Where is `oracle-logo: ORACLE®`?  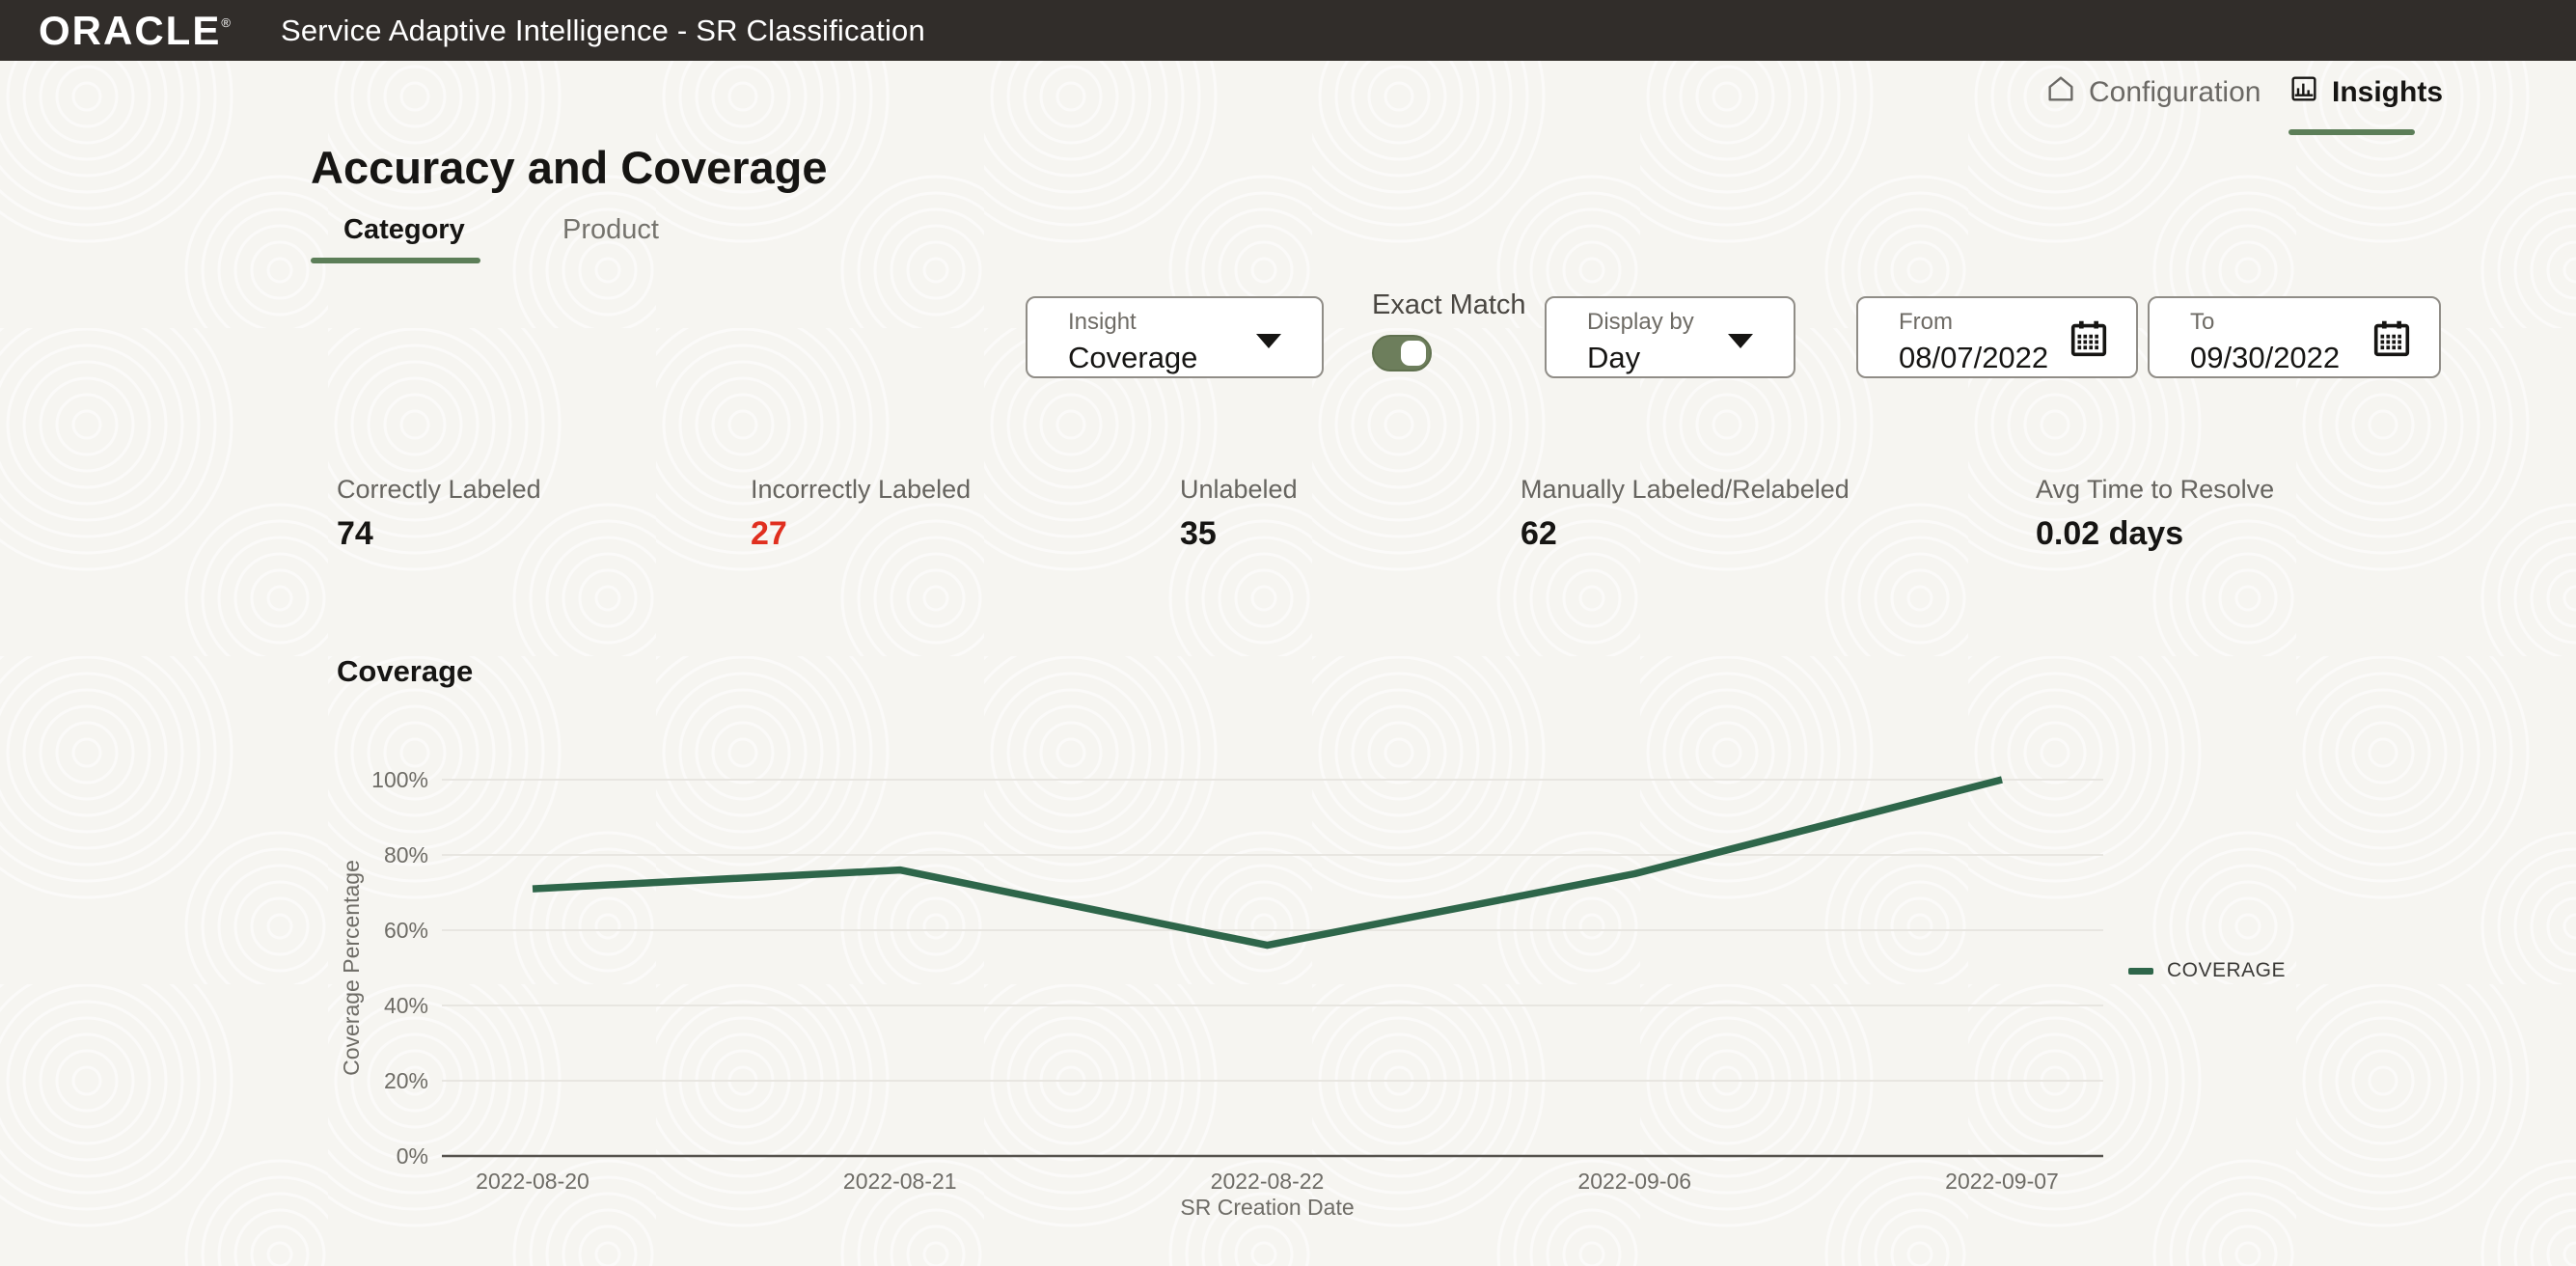
oracle-logo: ORACLE® is located at coordinates (135, 30).